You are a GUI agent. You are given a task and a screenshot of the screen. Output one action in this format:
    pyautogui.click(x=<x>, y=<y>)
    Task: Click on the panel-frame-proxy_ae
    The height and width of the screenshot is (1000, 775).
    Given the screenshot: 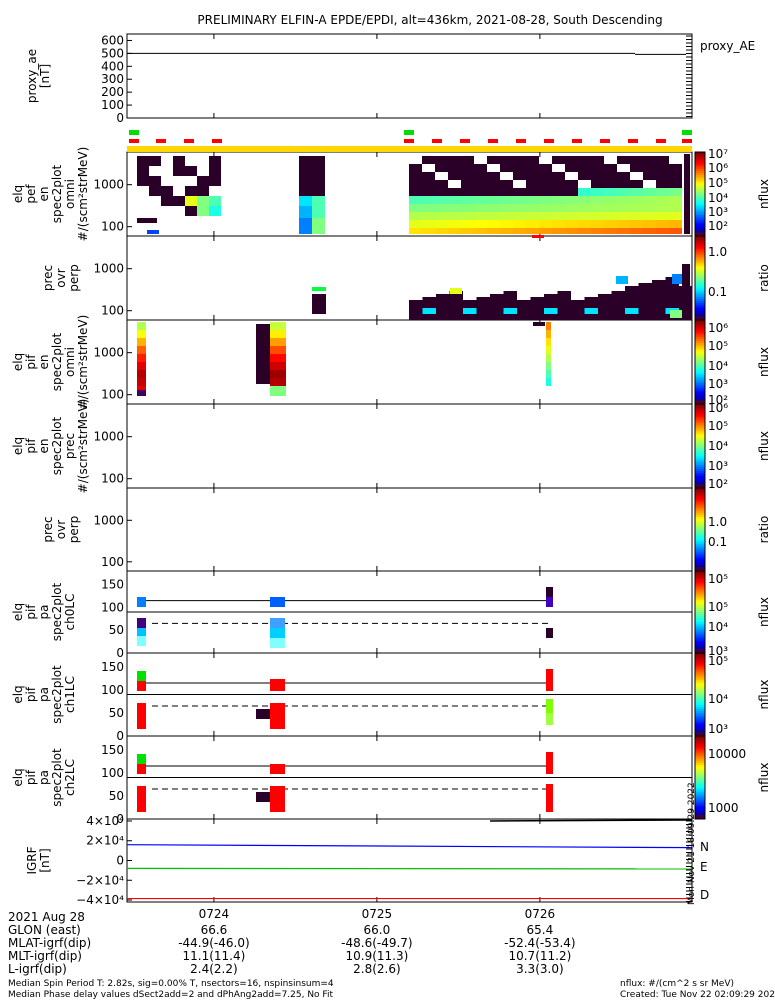 What is the action you would take?
    pyautogui.click(x=409, y=76)
    